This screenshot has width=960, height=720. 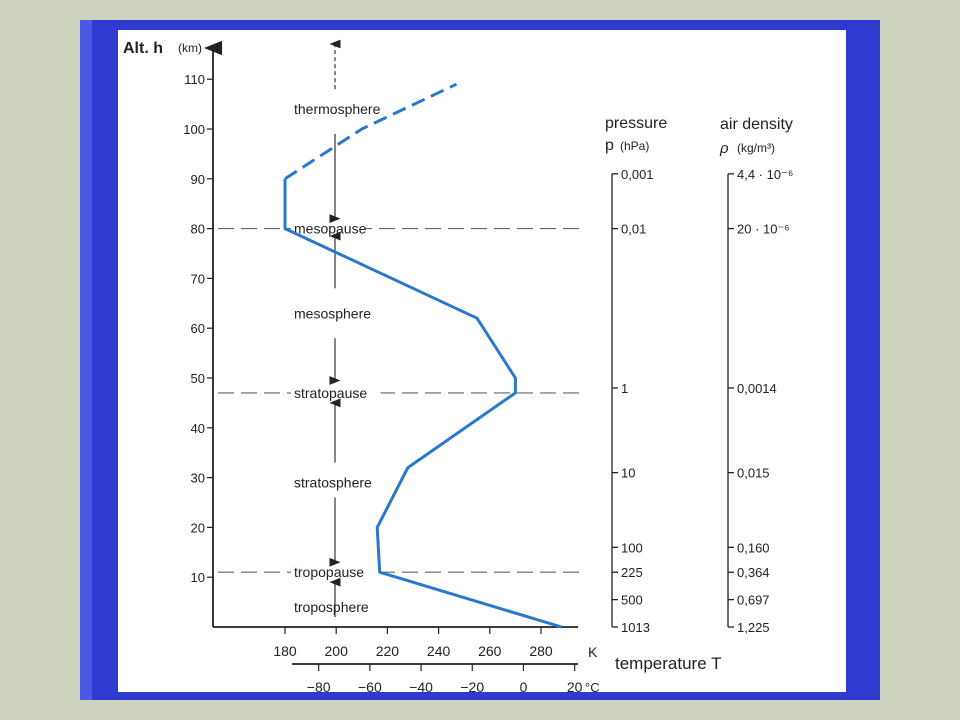 What do you see at coordinates (190, 48) in the screenshot?
I see `y-axis-unit: (km)` at bounding box center [190, 48].